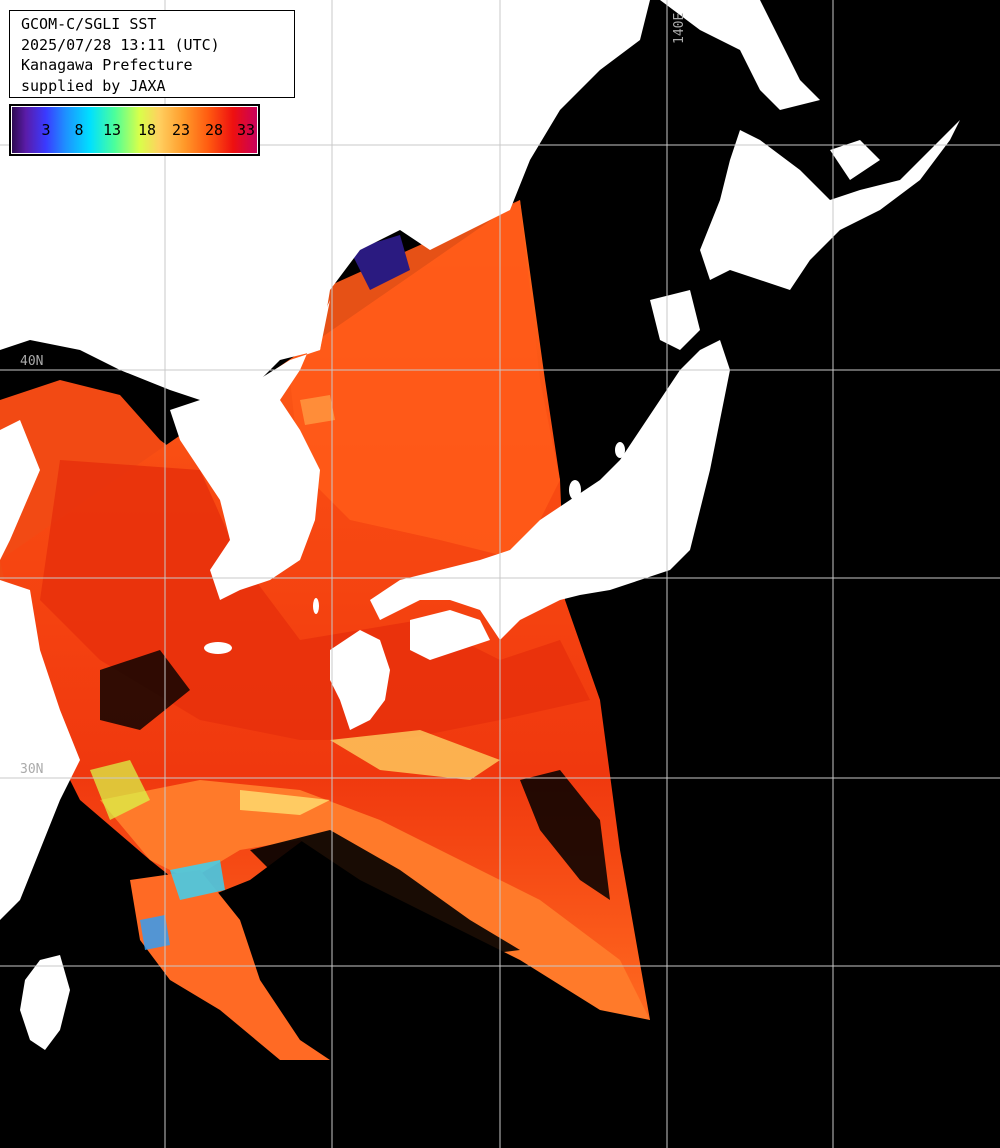 The width and height of the screenshot is (1000, 1148). I want to click on colorbar-tick: 8, so click(79, 130).